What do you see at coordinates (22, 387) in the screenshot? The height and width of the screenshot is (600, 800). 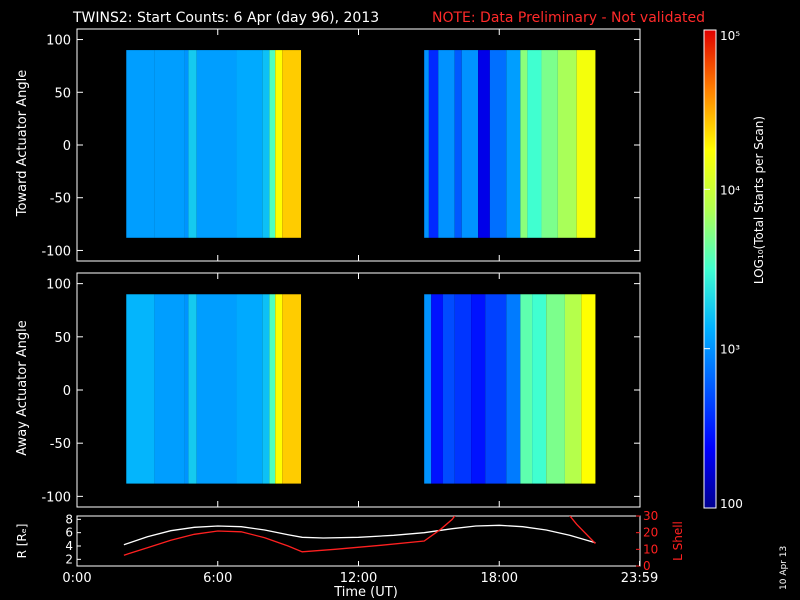 I see `away-ylabel: Away Actuator Angle` at bounding box center [22, 387].